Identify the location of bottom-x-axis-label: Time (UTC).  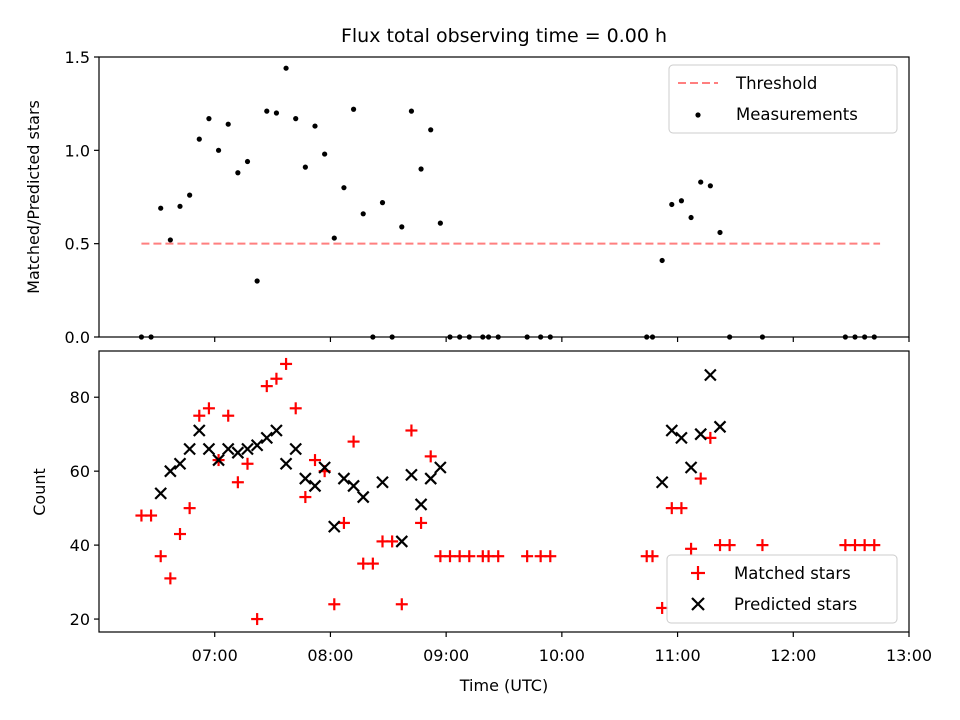
(503, 685).